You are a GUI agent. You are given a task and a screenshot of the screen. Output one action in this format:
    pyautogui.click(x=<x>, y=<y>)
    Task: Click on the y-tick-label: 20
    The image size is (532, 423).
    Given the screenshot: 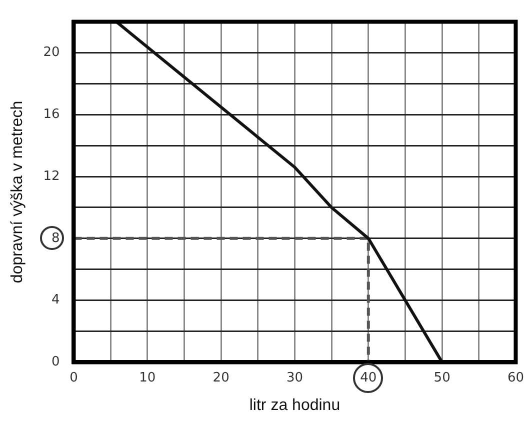 What is the action you would take?
    pyautogui.click(x=51, y=52)
    